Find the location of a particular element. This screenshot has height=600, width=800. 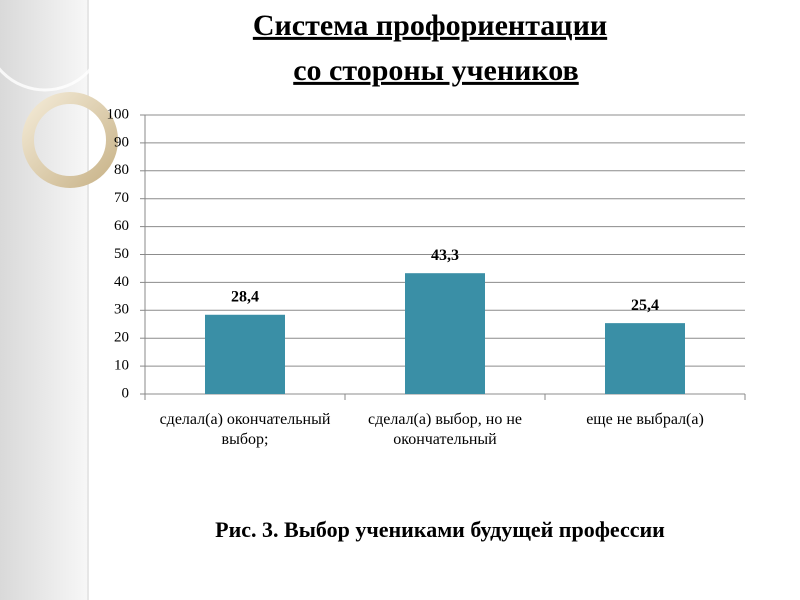

y-tick-label: 90 is located at coordinates (121, 142).